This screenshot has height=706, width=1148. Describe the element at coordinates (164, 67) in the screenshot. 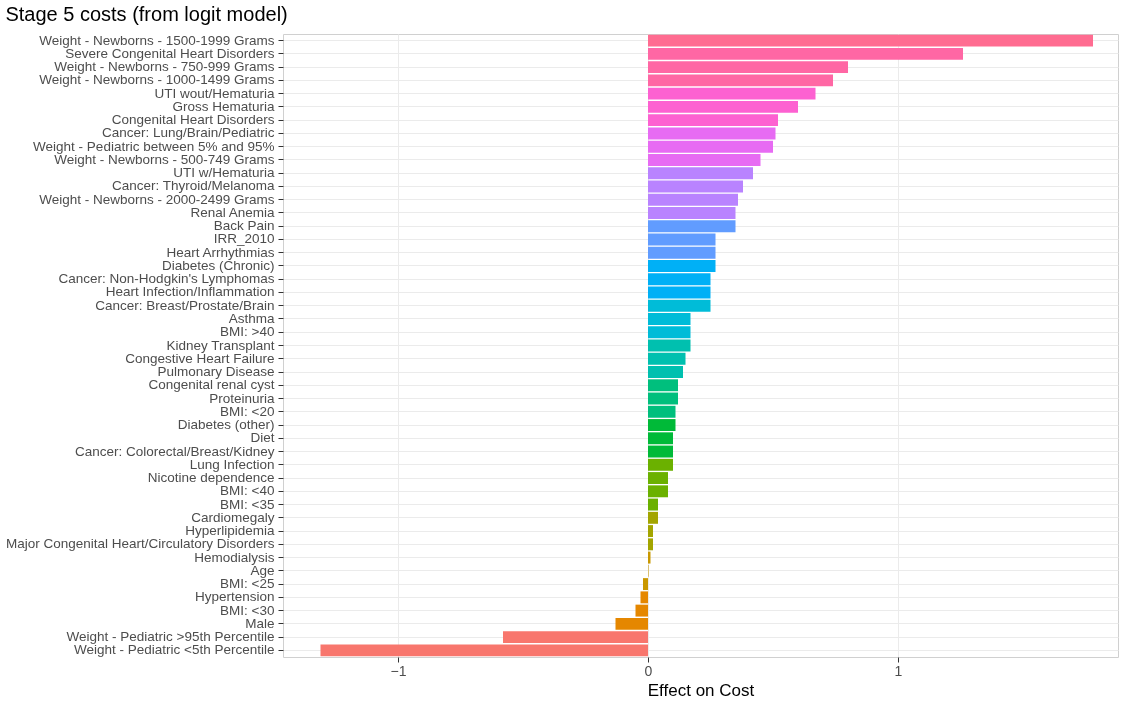

I see `y-tick-label: Weight - Newborns - 750-999 Grams` at that location.